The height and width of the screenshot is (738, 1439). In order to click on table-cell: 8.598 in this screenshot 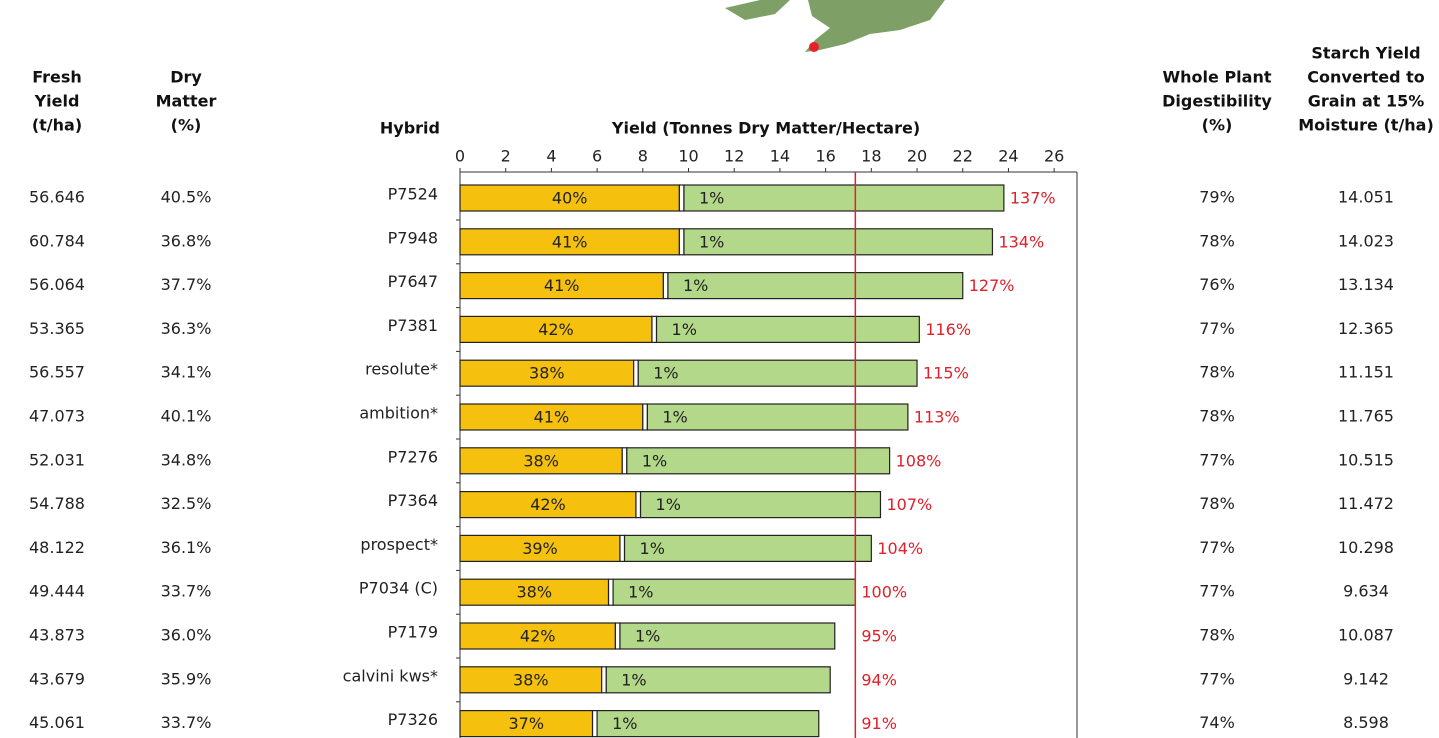, I will do `click(1366, 722)`.